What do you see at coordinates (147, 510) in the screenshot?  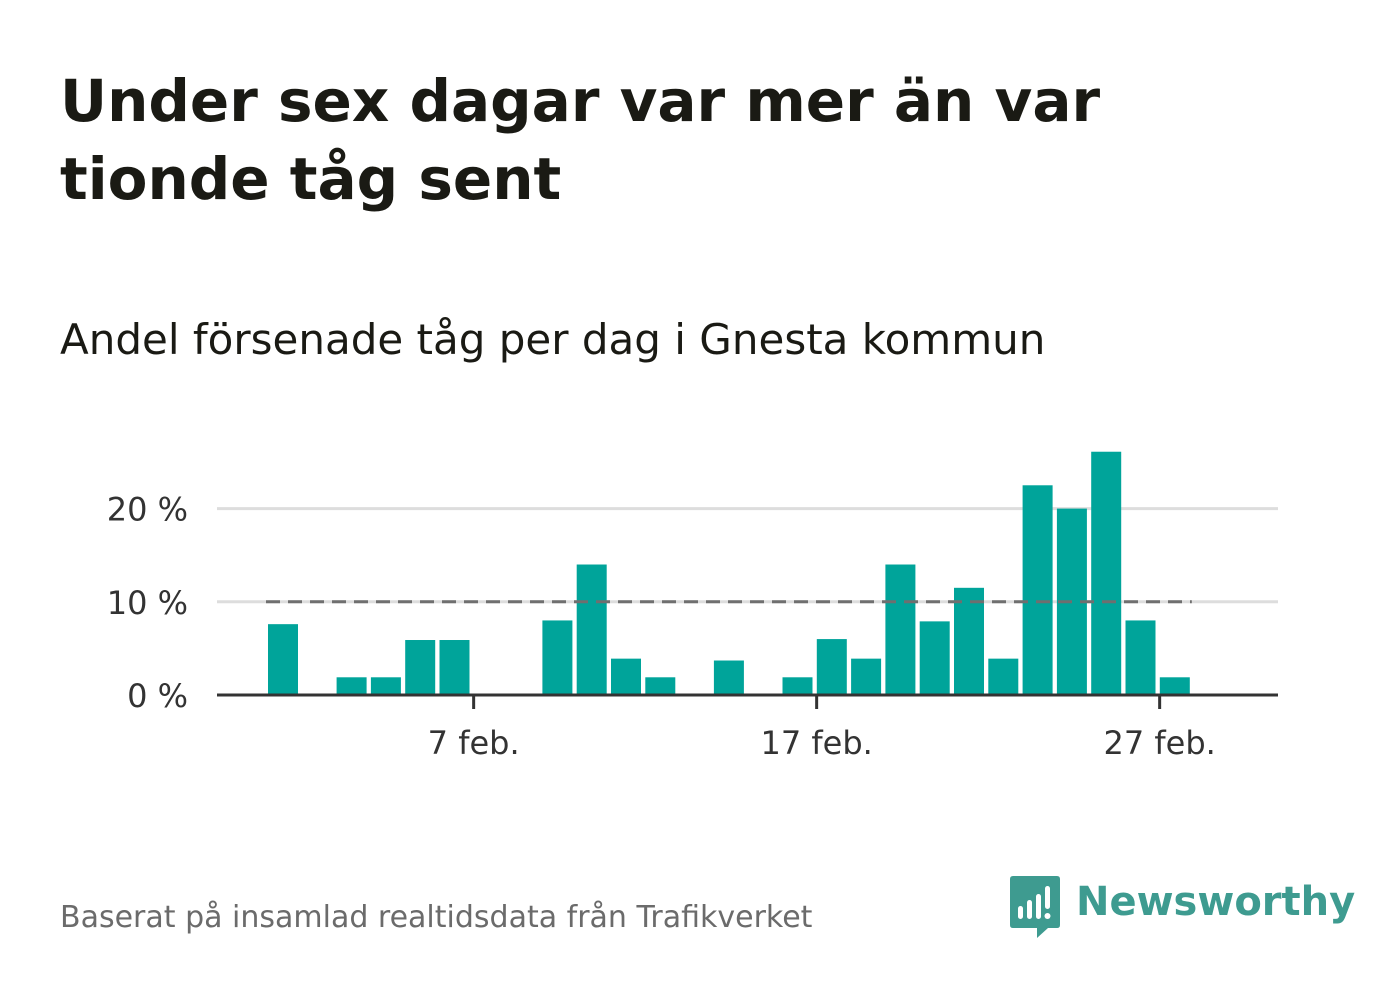 I see `y-tick-label-20: 20 %` at bounding box center [147, 510].